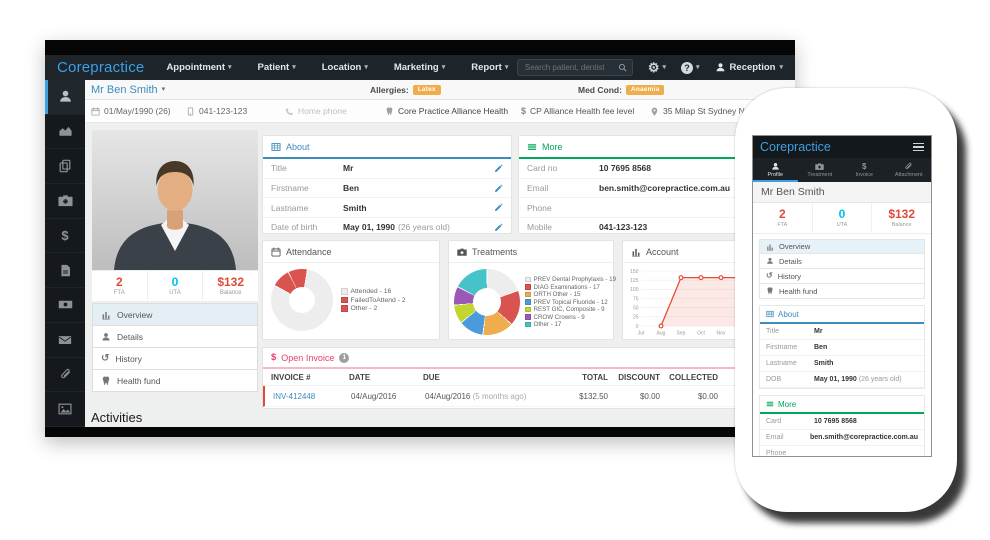  I want to click on mobile-app-logo: Corepractice, so click(795, 147).